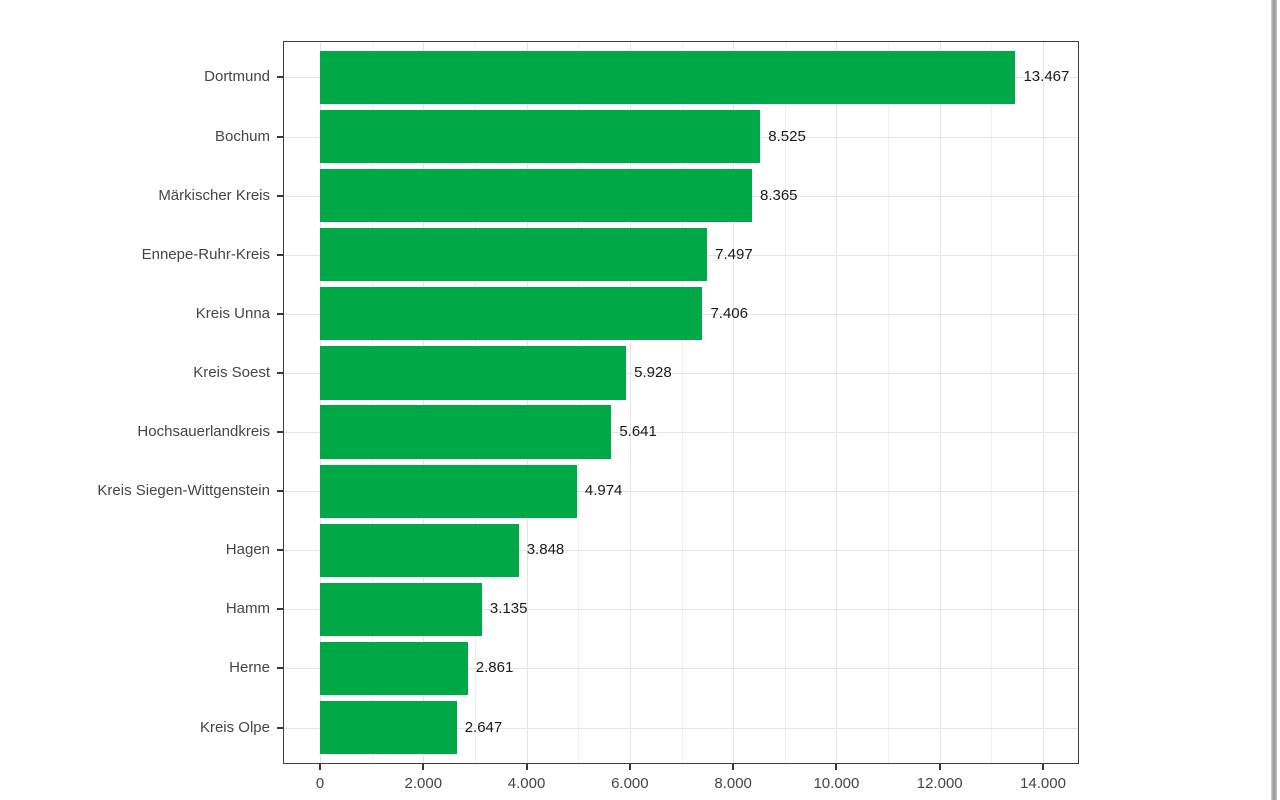  Describe the element at coordinates (638, 432) in the screenshot. I see `bar-value-label: 5.641` at that location.